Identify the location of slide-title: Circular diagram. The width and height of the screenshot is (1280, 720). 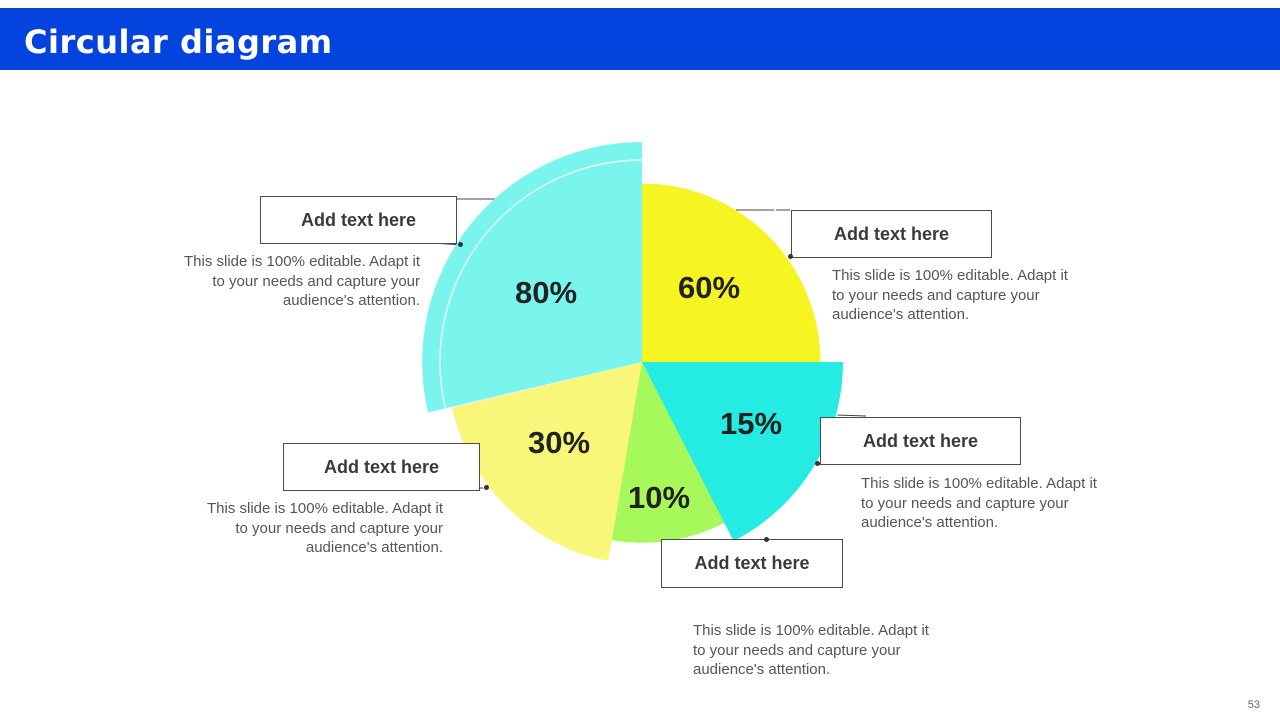
(178, 42).